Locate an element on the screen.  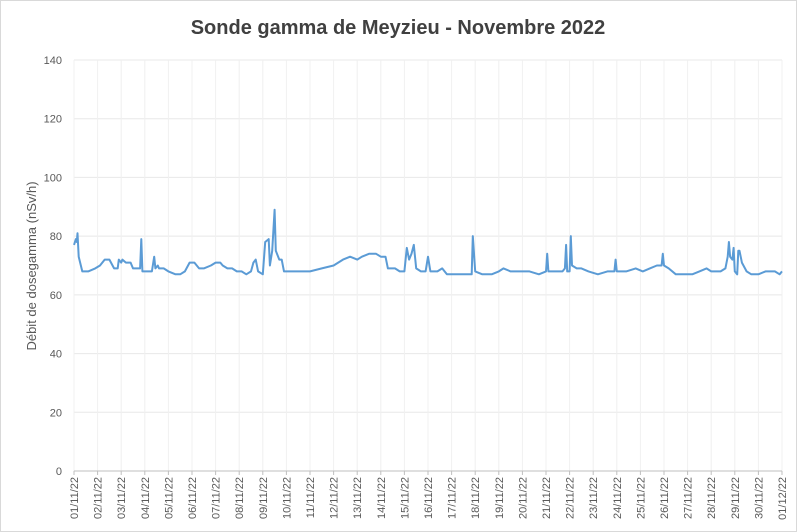
x-tick-label: 01/11/22 is located at coordinates (75, 498).